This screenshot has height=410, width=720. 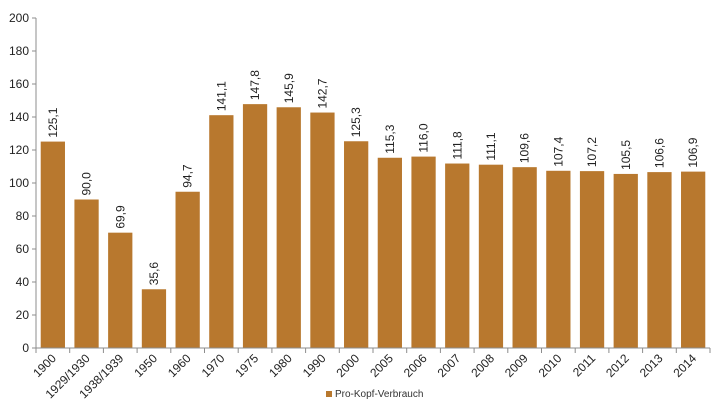 I want to click on x-tick-label: 2006, so click(x=415, y=365).